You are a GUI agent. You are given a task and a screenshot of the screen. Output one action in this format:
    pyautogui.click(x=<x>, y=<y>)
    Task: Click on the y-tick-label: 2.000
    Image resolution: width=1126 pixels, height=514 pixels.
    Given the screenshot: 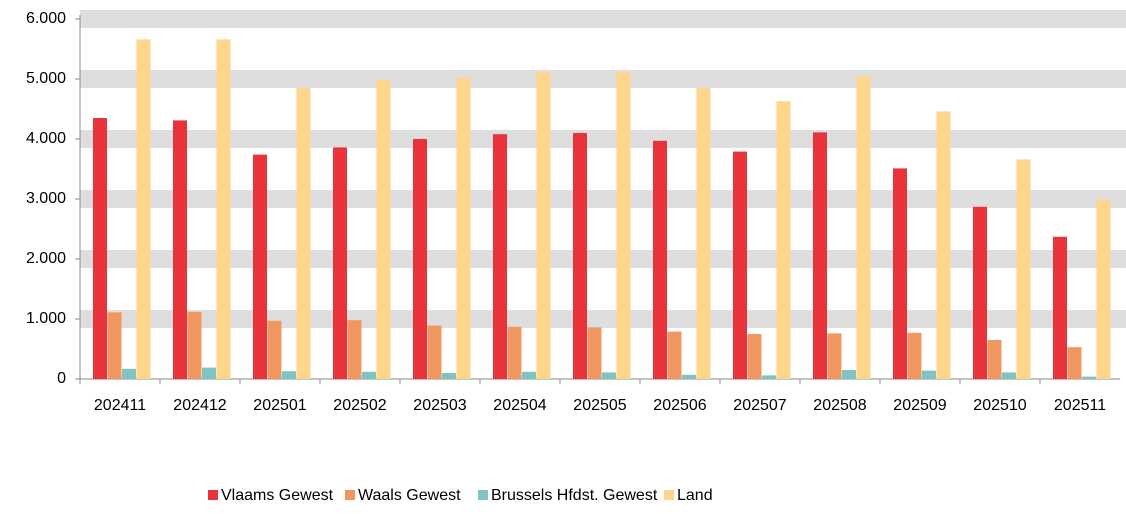 What is the action you would take?
    pyautogui.click(x=46, y=258)
    